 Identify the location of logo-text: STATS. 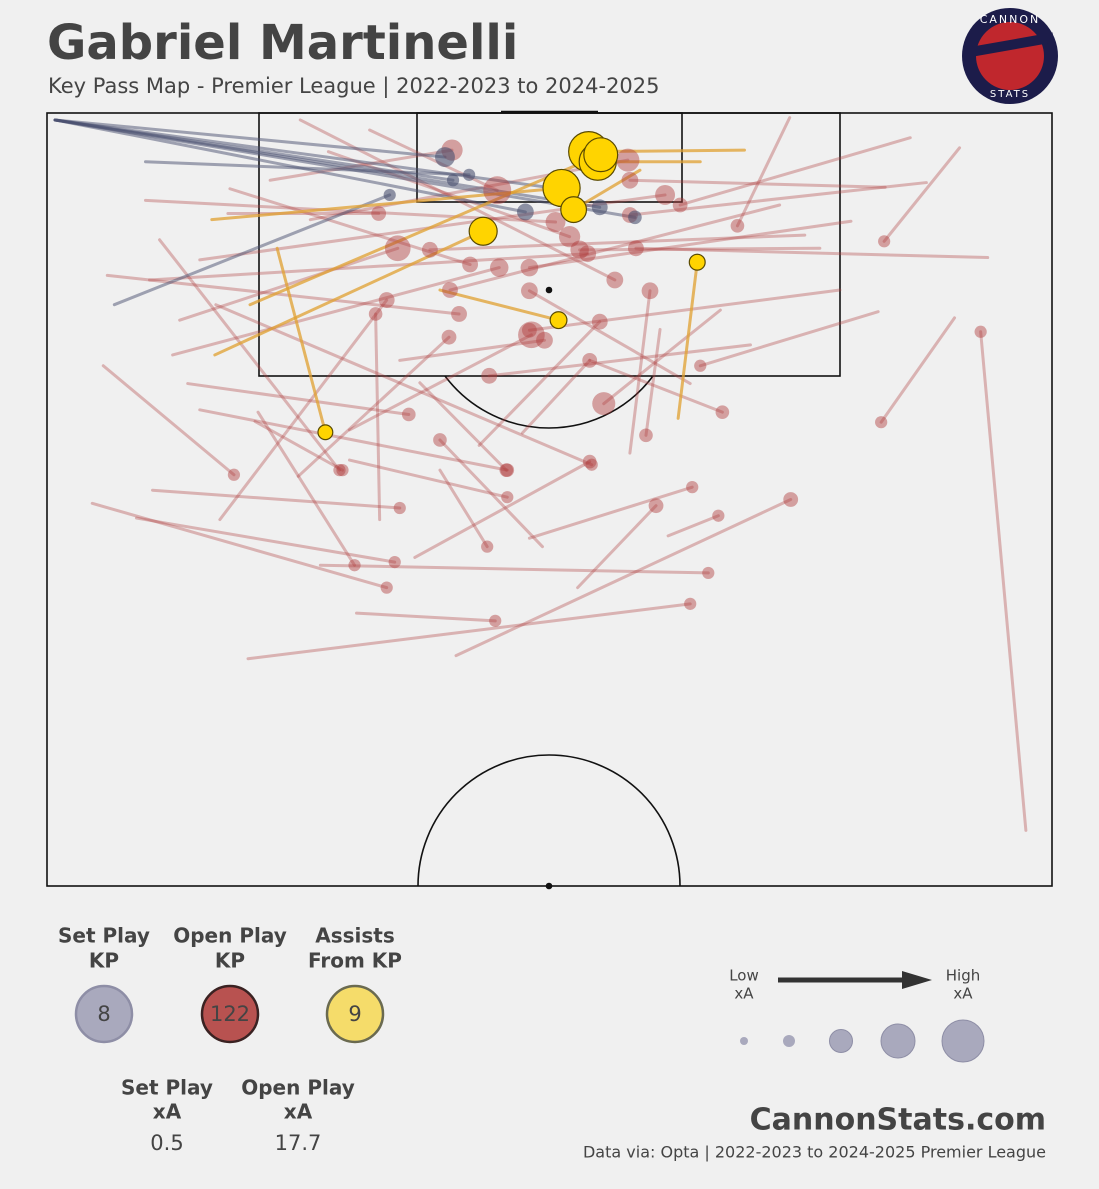
(1010, 94).